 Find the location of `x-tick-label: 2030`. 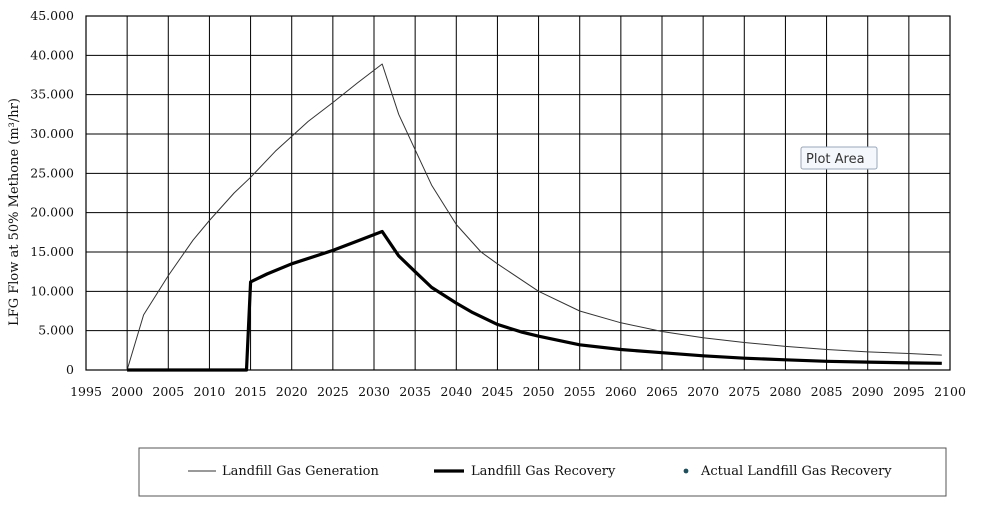

x-tick-label: 2030 is located at coordinates (374, 391).